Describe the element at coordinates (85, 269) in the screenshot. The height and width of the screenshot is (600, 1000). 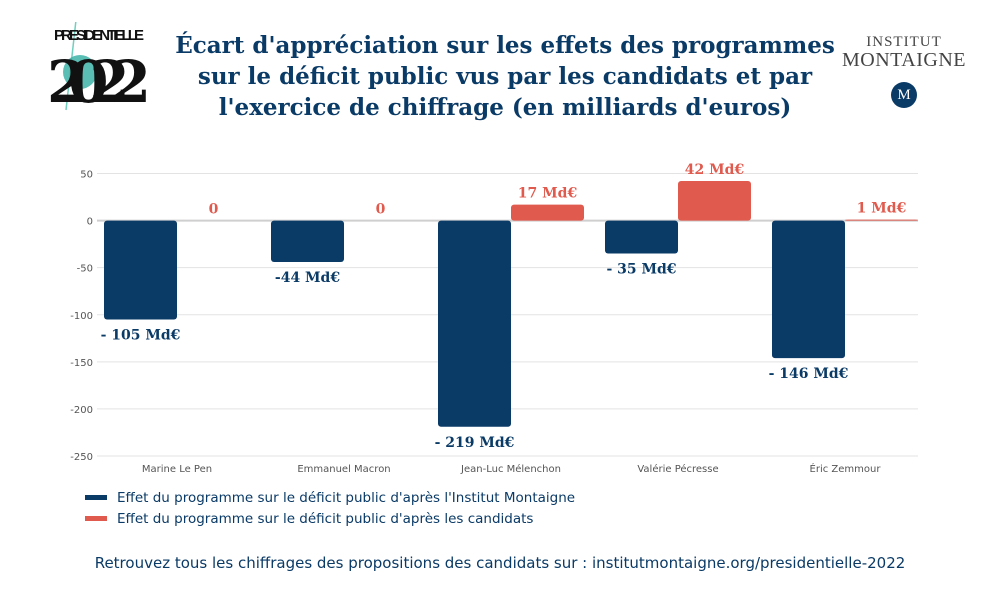
I see `y-tick-label: -50` at that location.